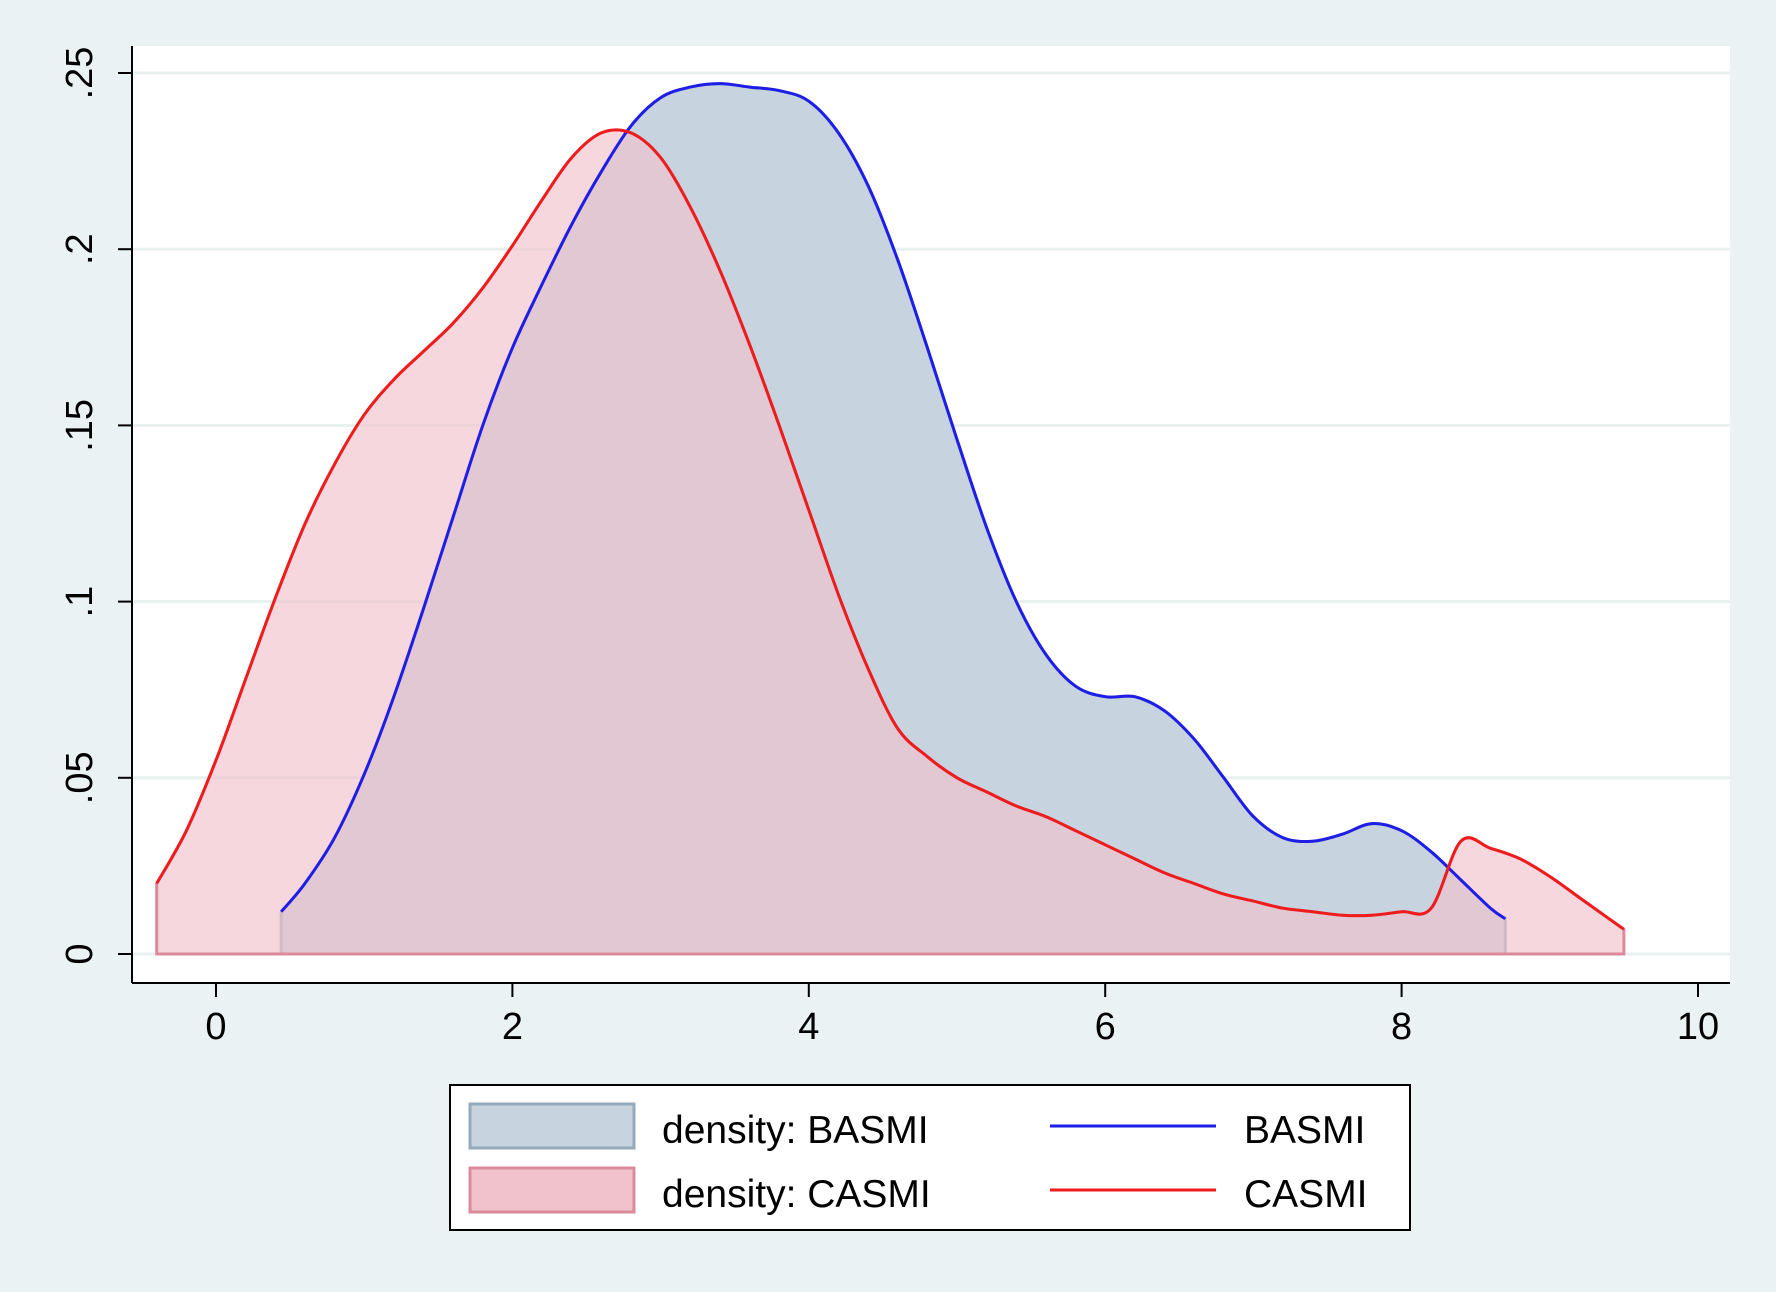  I want to click on x-tick-label-1: 2, so click(512, 1027).